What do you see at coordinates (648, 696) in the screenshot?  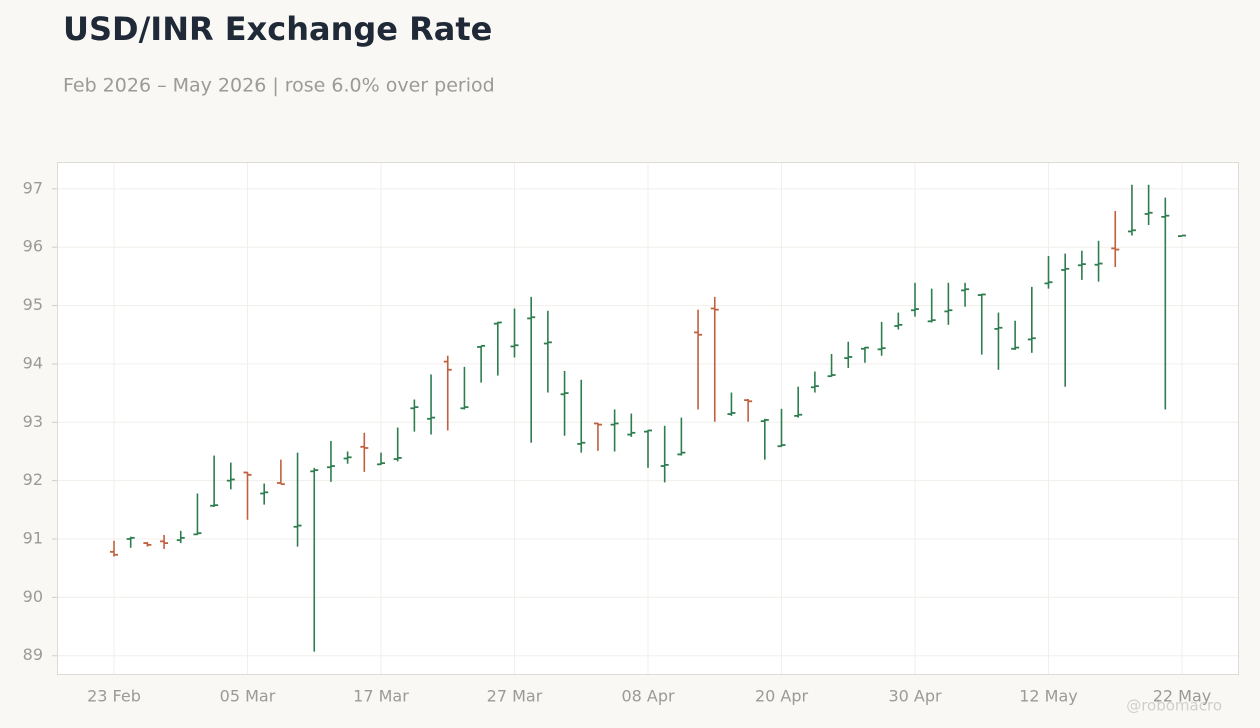 I see `x-tick-label: 08 Apr` at bounding box center [648, 696].